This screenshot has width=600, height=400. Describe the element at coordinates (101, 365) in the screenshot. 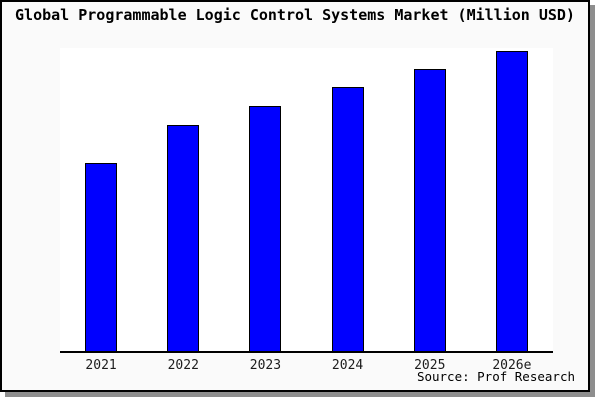

I see `x-tick-label-2021: 2021` at that location.